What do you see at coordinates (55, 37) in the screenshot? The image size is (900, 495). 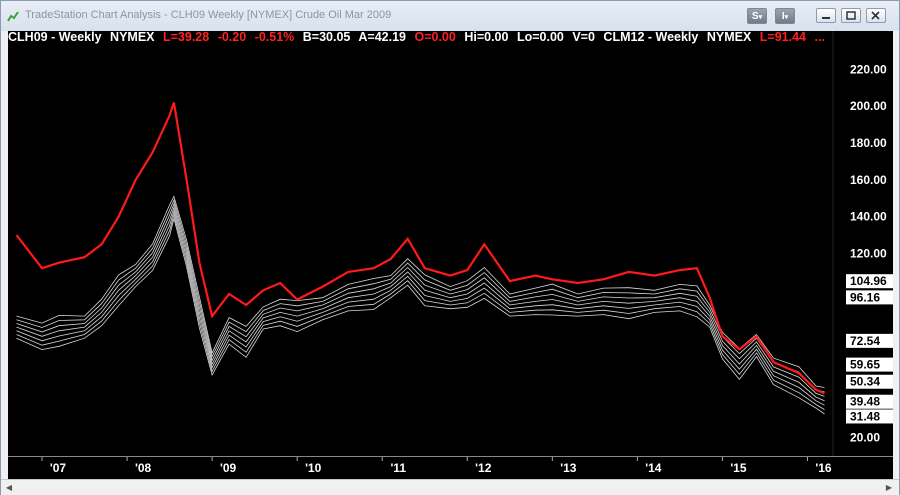 I see `symbol-name: CLH09 - Weekly` at bounding box center [55, 37].